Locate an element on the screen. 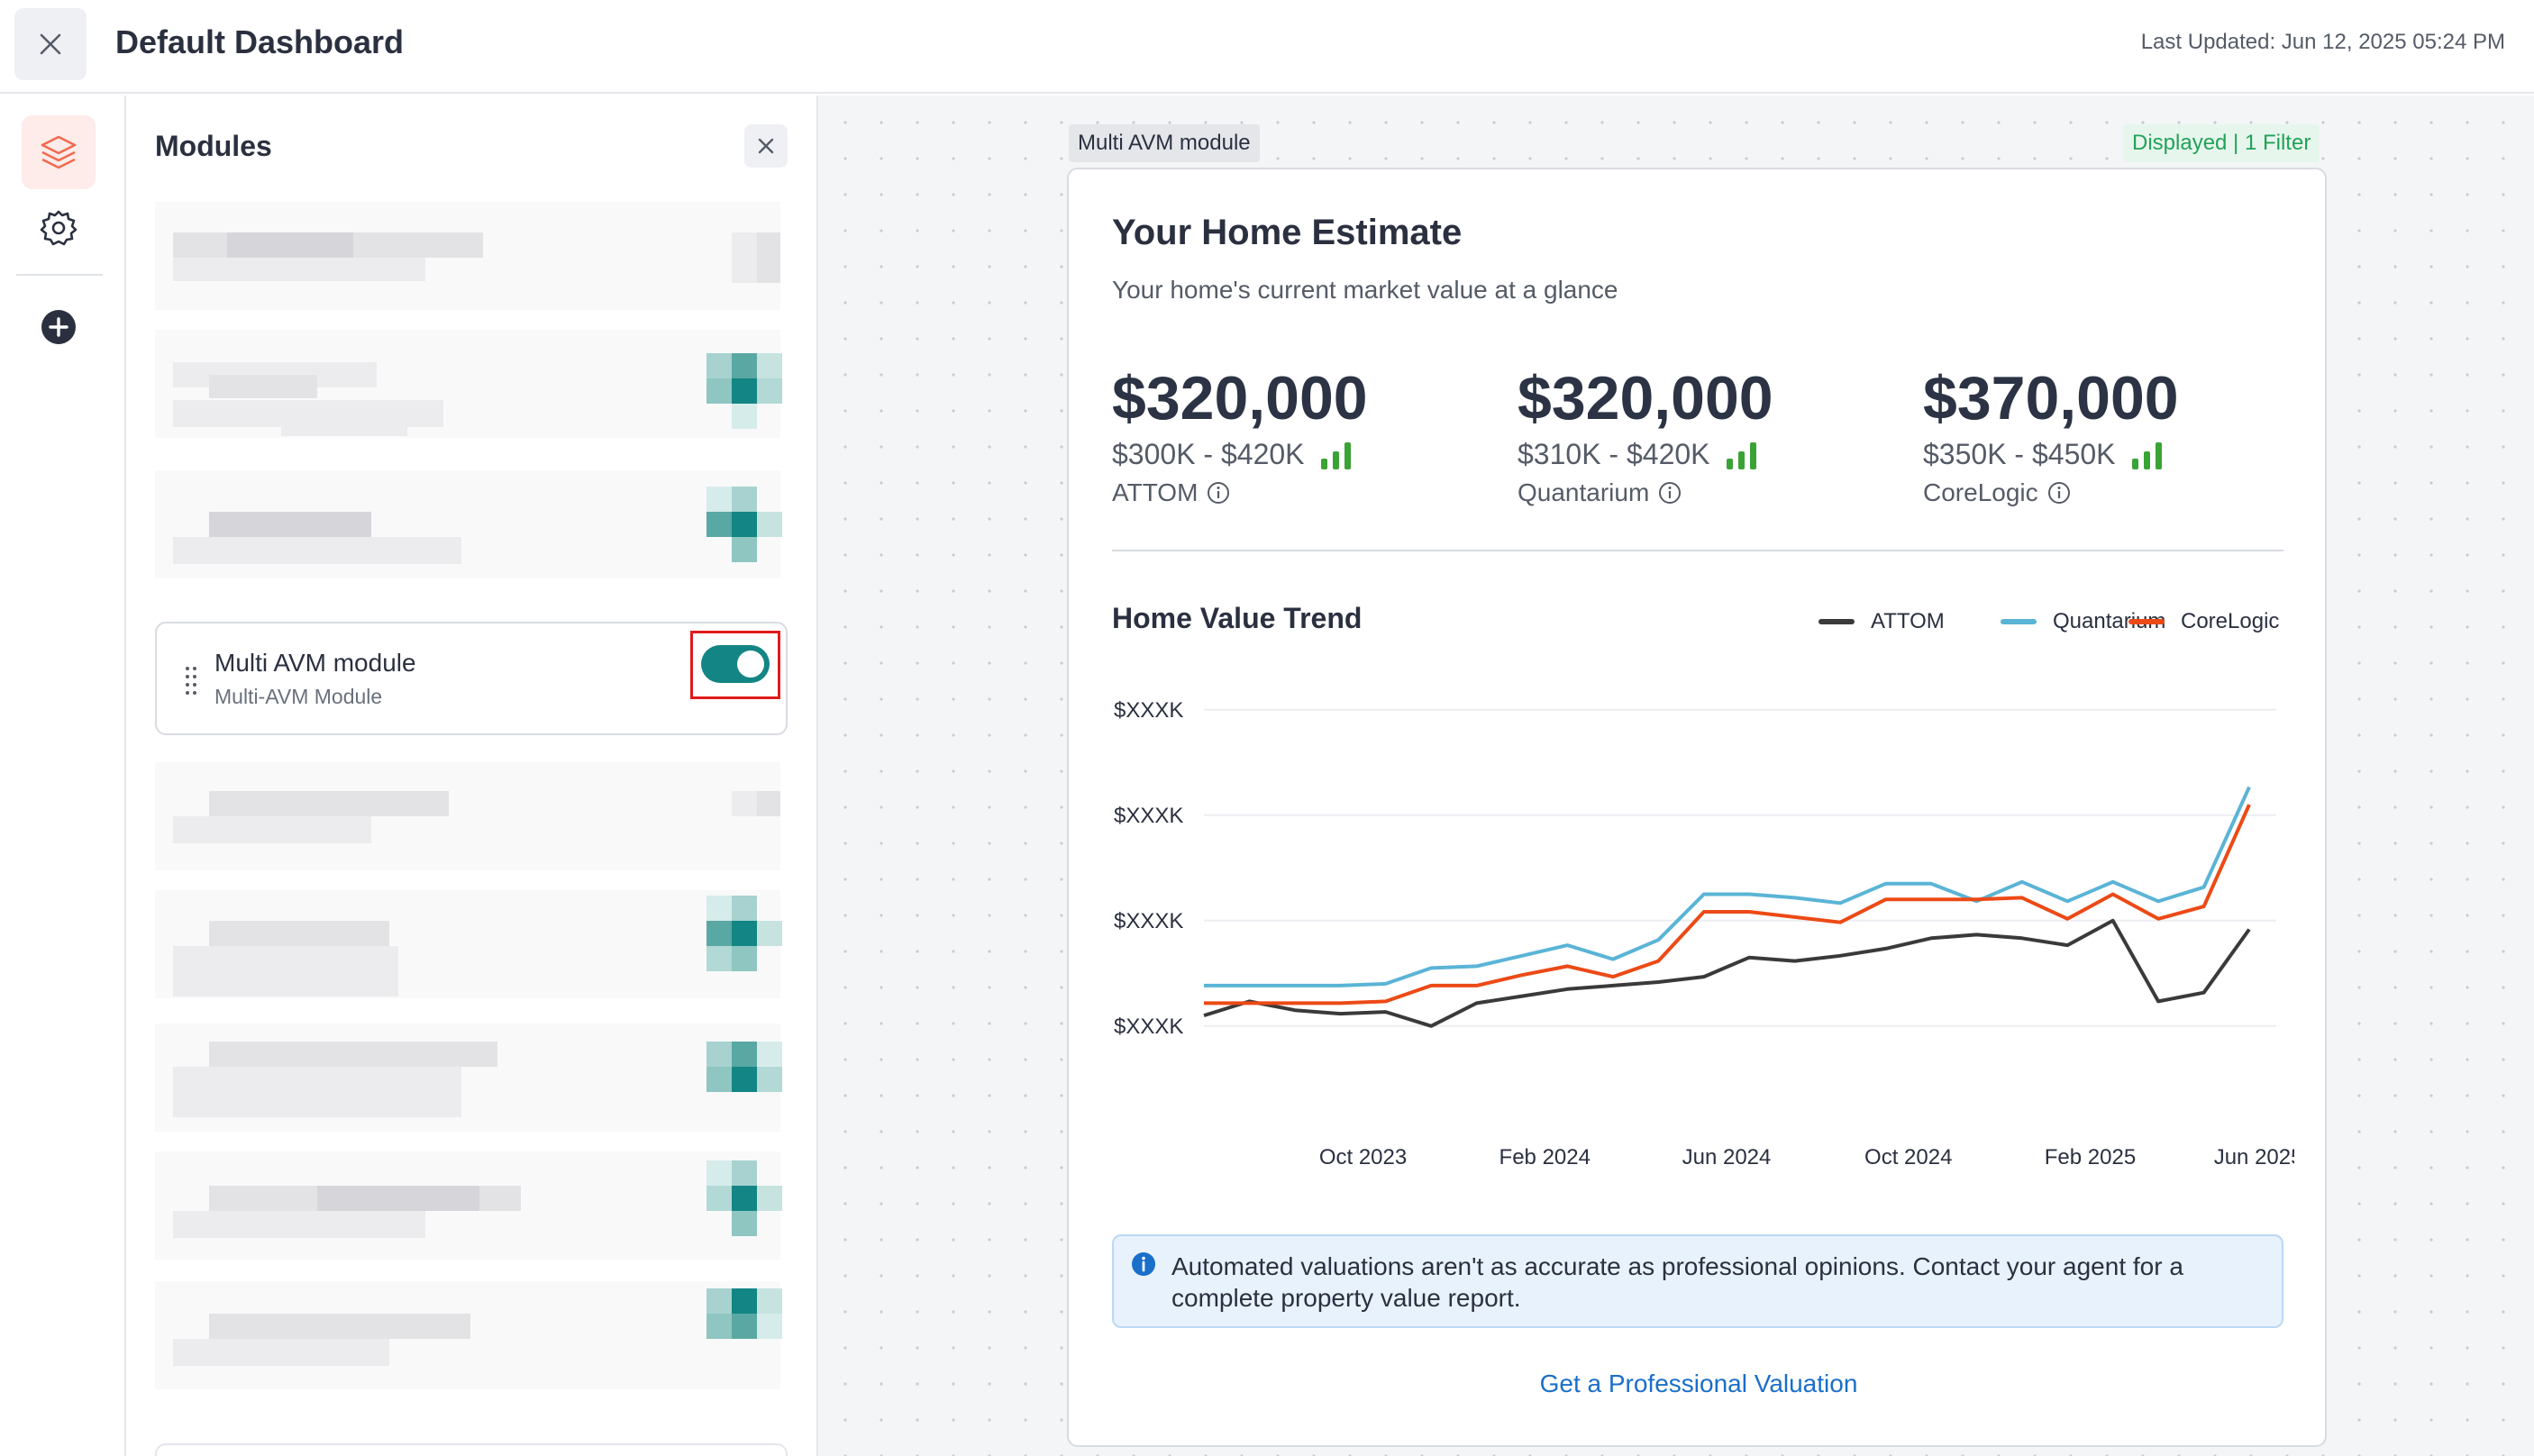 The width and height of the screenshot is (2534, 1456). filter-status-badge: Displayed | 1 Filter is located at coordinates (2222, 143).